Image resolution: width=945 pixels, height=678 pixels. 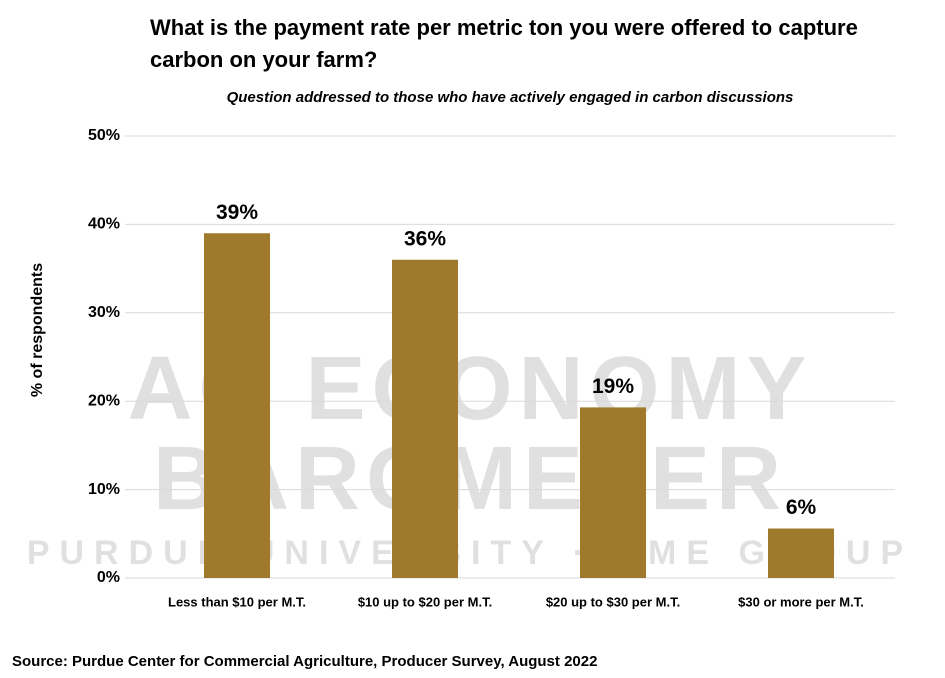 I want to click on data-label: 36%, so click(x=425, y=238).